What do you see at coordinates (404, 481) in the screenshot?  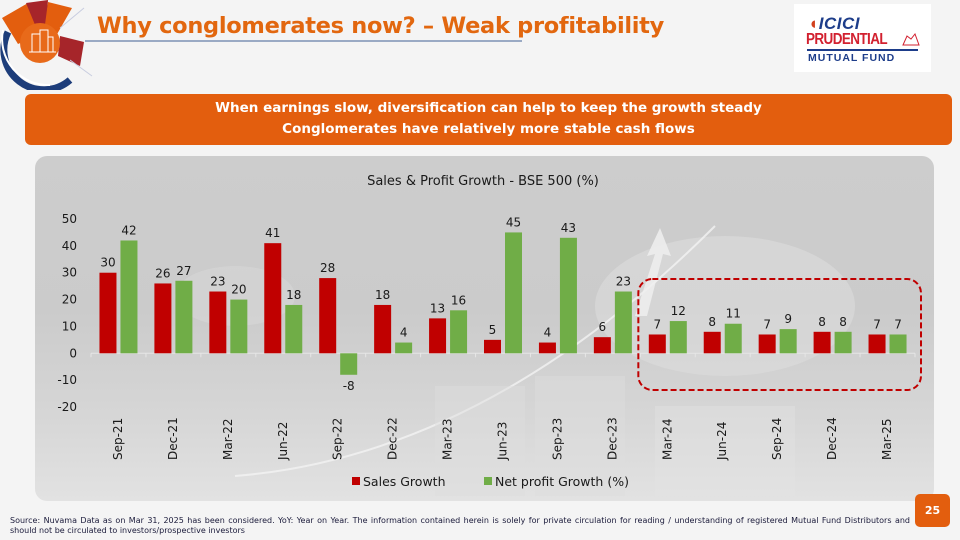 I see `legend-label-sales: Sales Growth` at bounding box center [404, 481].